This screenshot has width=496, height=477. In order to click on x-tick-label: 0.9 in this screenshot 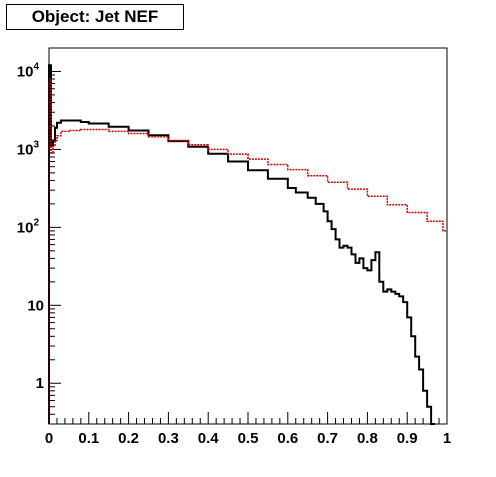, I will do `click(407, 438)`.